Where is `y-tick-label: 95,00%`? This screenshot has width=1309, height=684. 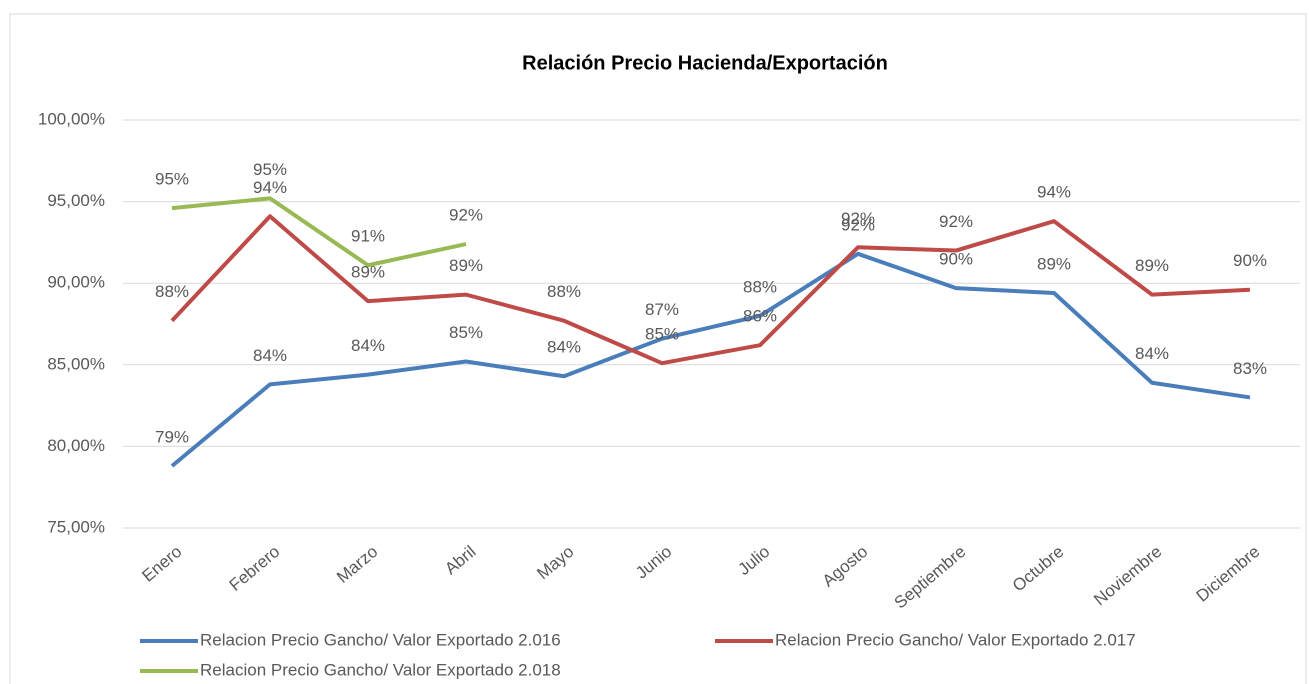 y-tick-label: 95,00% is located at coordinates (76, 200).